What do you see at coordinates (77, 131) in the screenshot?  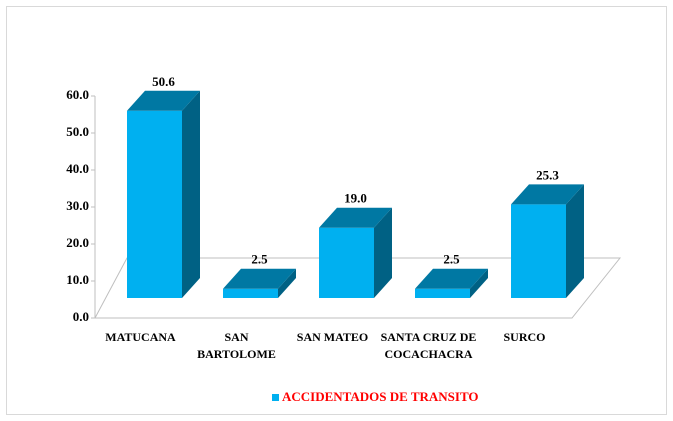 I see `y-tick-label: 50.0` at bounding box center [77, 131].